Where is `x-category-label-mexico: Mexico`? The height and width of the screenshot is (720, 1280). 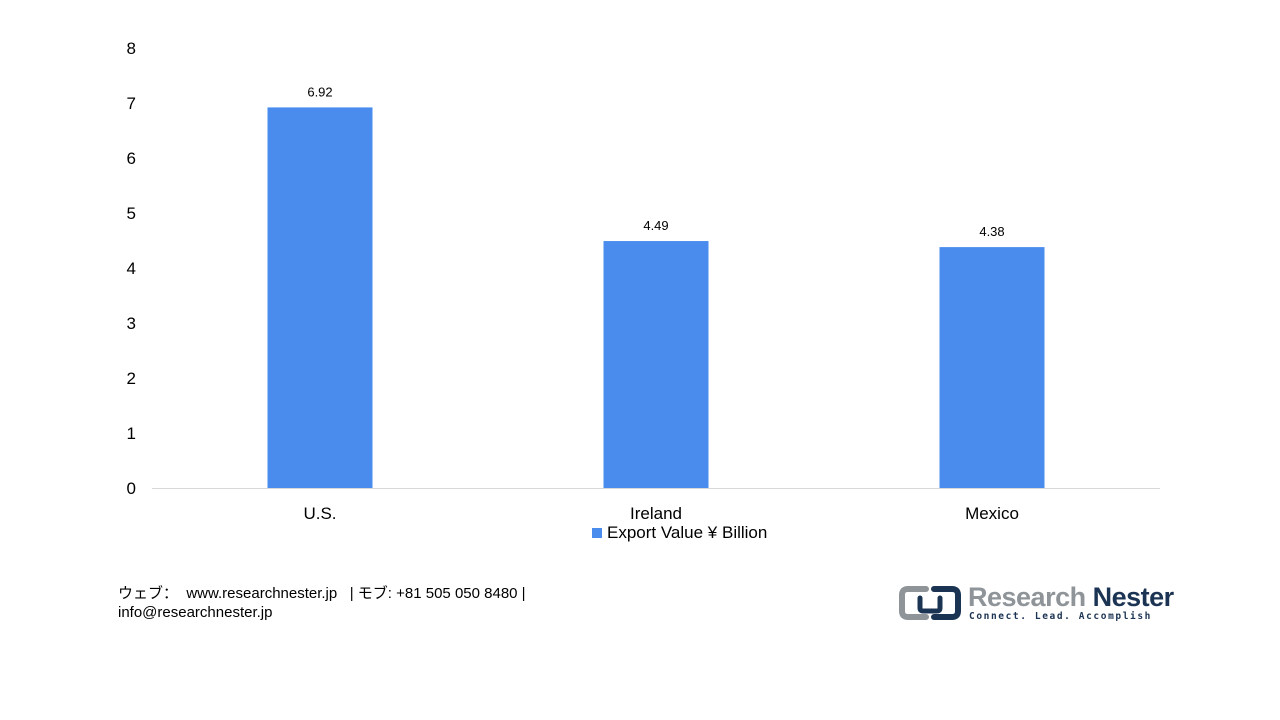 x-category-label-mexico: Mexico is located at coordinates (992, 513).